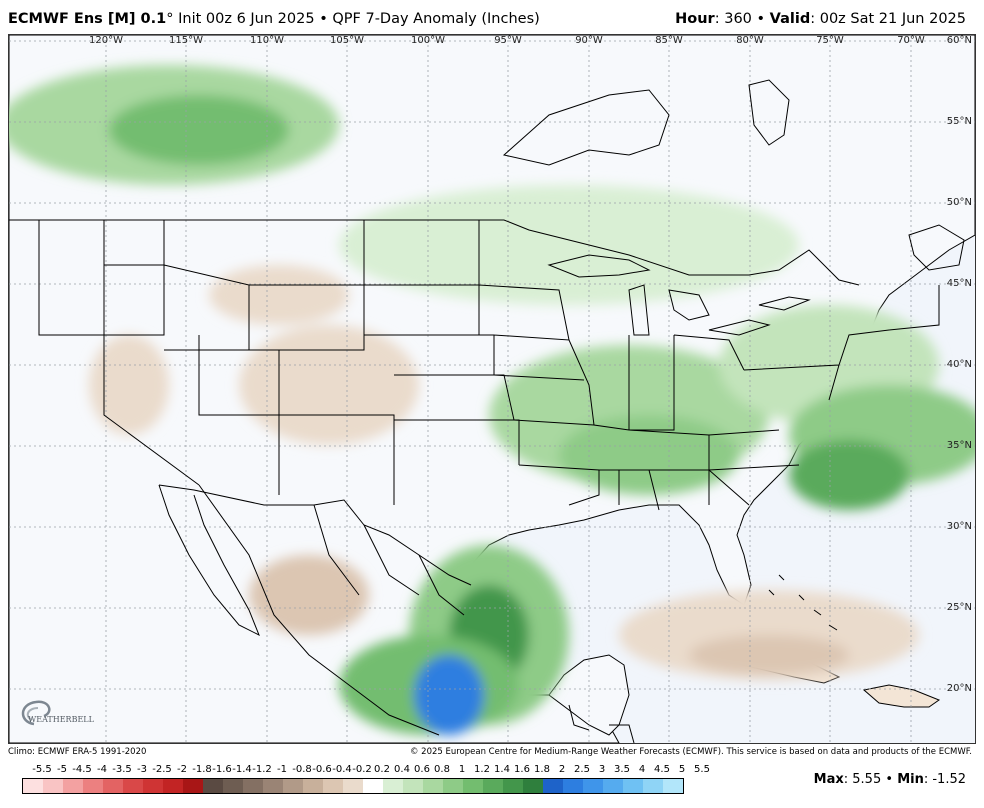  Describe the element at coordinates (62, 769) in the screenshot. I see `colorbar-label: -5` at that location.